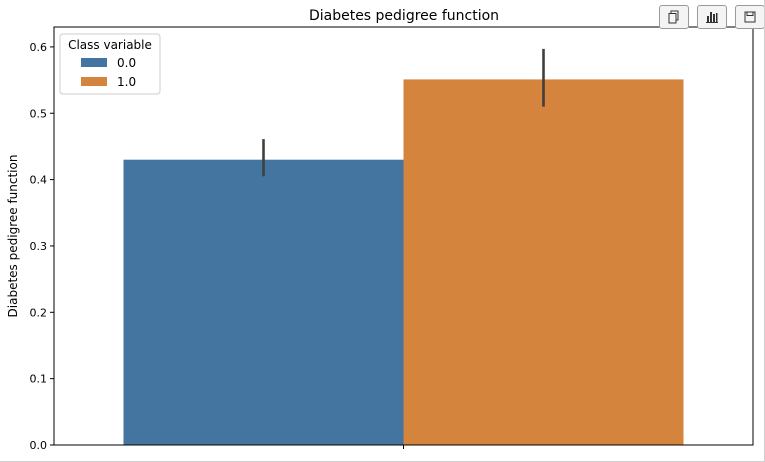 The height and width of the screenshot is (462, 765). What do you see at coordinates (126, 82) in the screenshot?
I see `legend-label-1-0: 1.0` at bounding box center [126, 82].